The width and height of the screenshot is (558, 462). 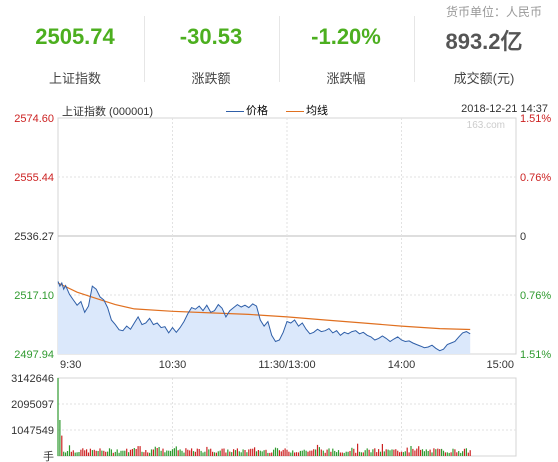 I want to click on stat-turnover: 893.2亿 成交额(元), so click(x=484, y=48).